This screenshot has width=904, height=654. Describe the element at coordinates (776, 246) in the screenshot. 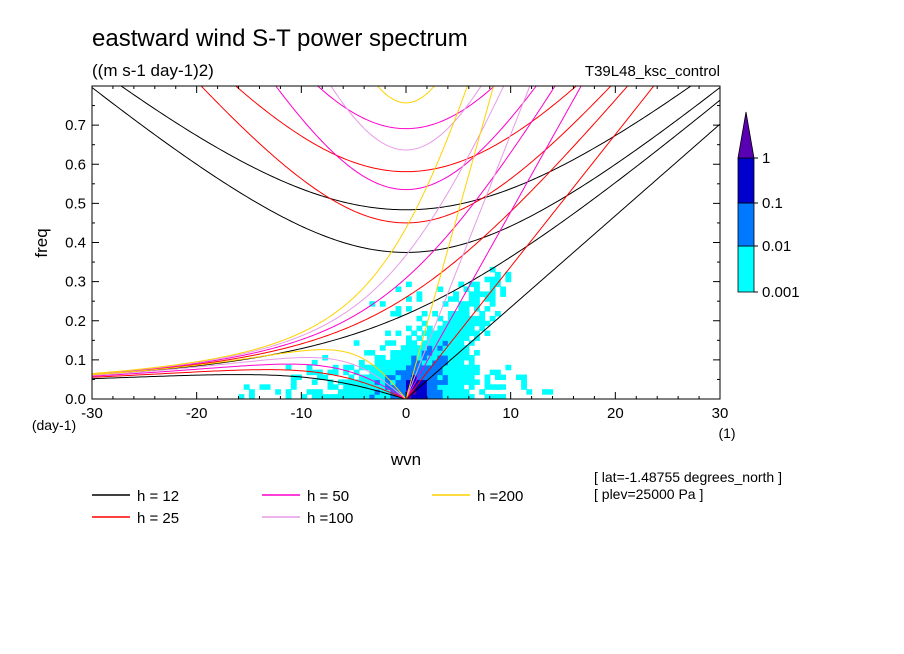

I see `colorbar-label: 0.01` at that location.